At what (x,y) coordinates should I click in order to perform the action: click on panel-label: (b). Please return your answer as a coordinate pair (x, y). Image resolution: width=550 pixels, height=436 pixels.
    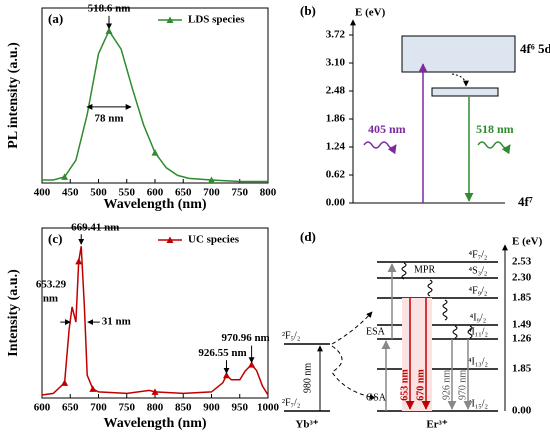
    Looking at the image, I should click on (308, 10).